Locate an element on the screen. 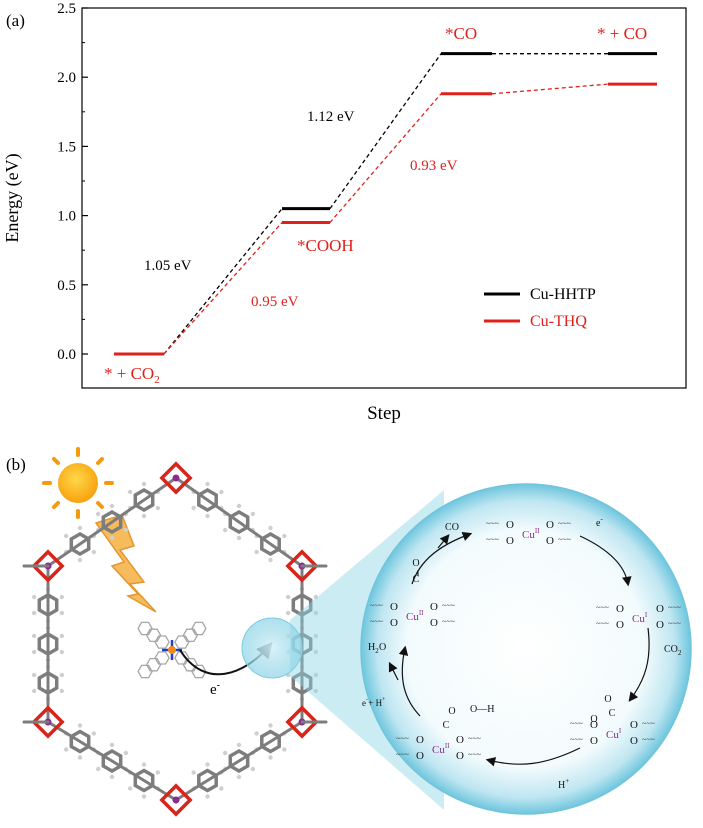  y-tick-label: 0.5 is located at coordinates (66, 286).